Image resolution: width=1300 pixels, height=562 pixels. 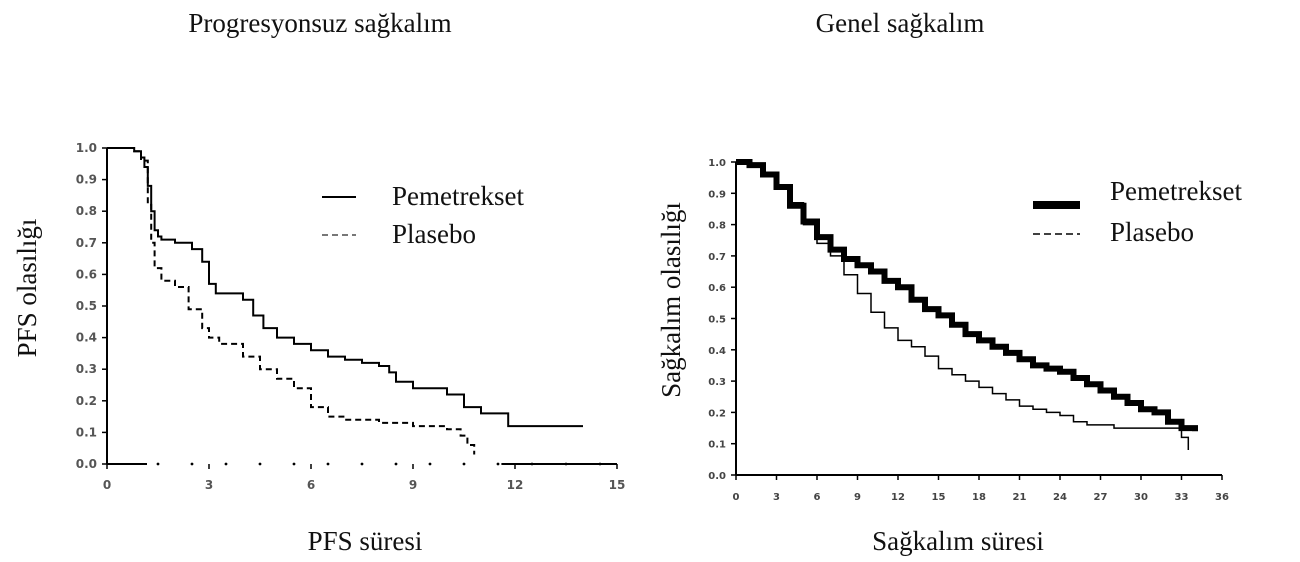 I want to click on os-legend: Pemetrekset Plasebo, so click(x=1137, y=211).